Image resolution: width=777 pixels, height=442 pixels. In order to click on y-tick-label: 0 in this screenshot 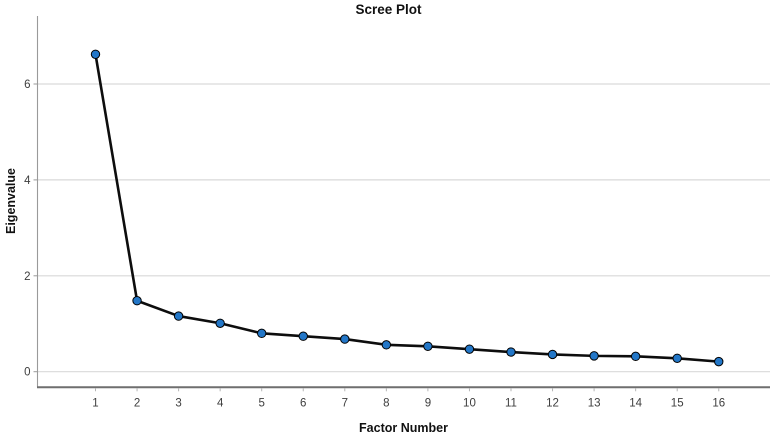, I will do `click(27, 373)`.